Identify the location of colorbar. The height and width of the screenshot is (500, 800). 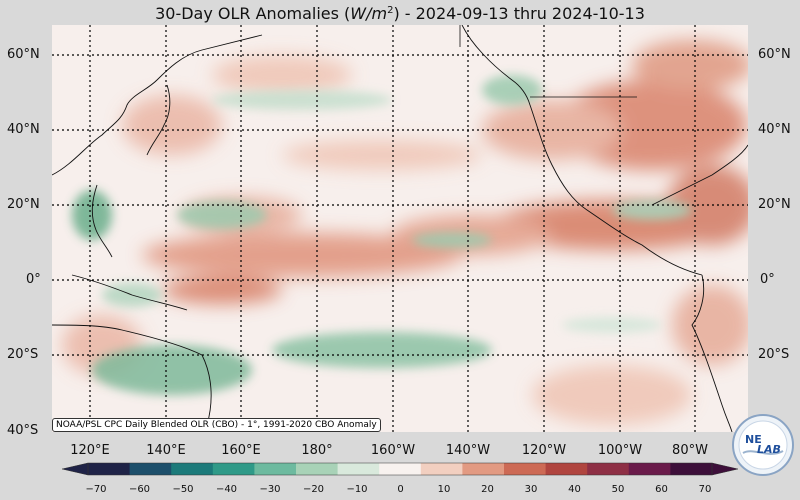
(400, 469).